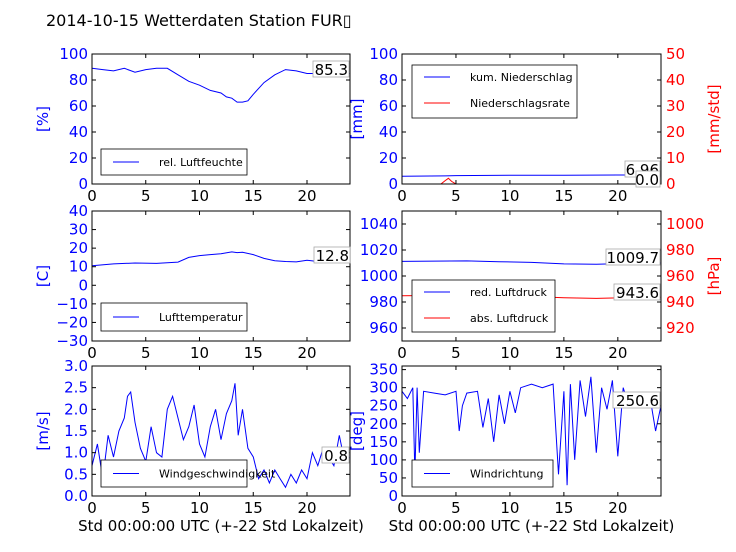  What do you see at coordinates (680, 250) in the screenshot?
I see `y2-tick-label: 980` at bounding box center [680, 250].